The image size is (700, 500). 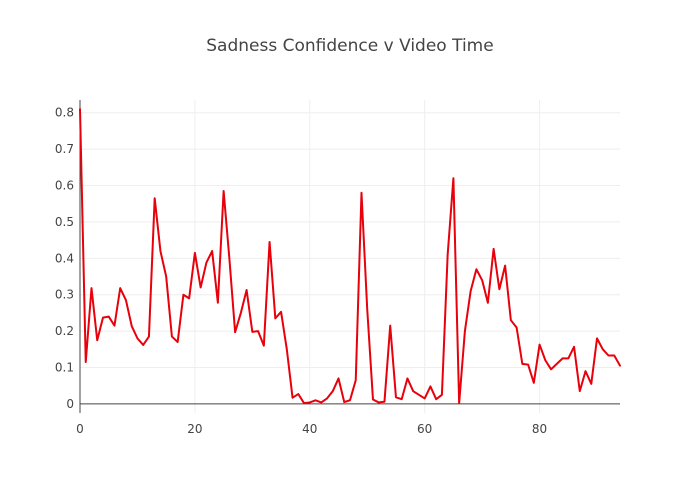 I want to click on y-tick-label: 0.2, so click(x=64, y=331).